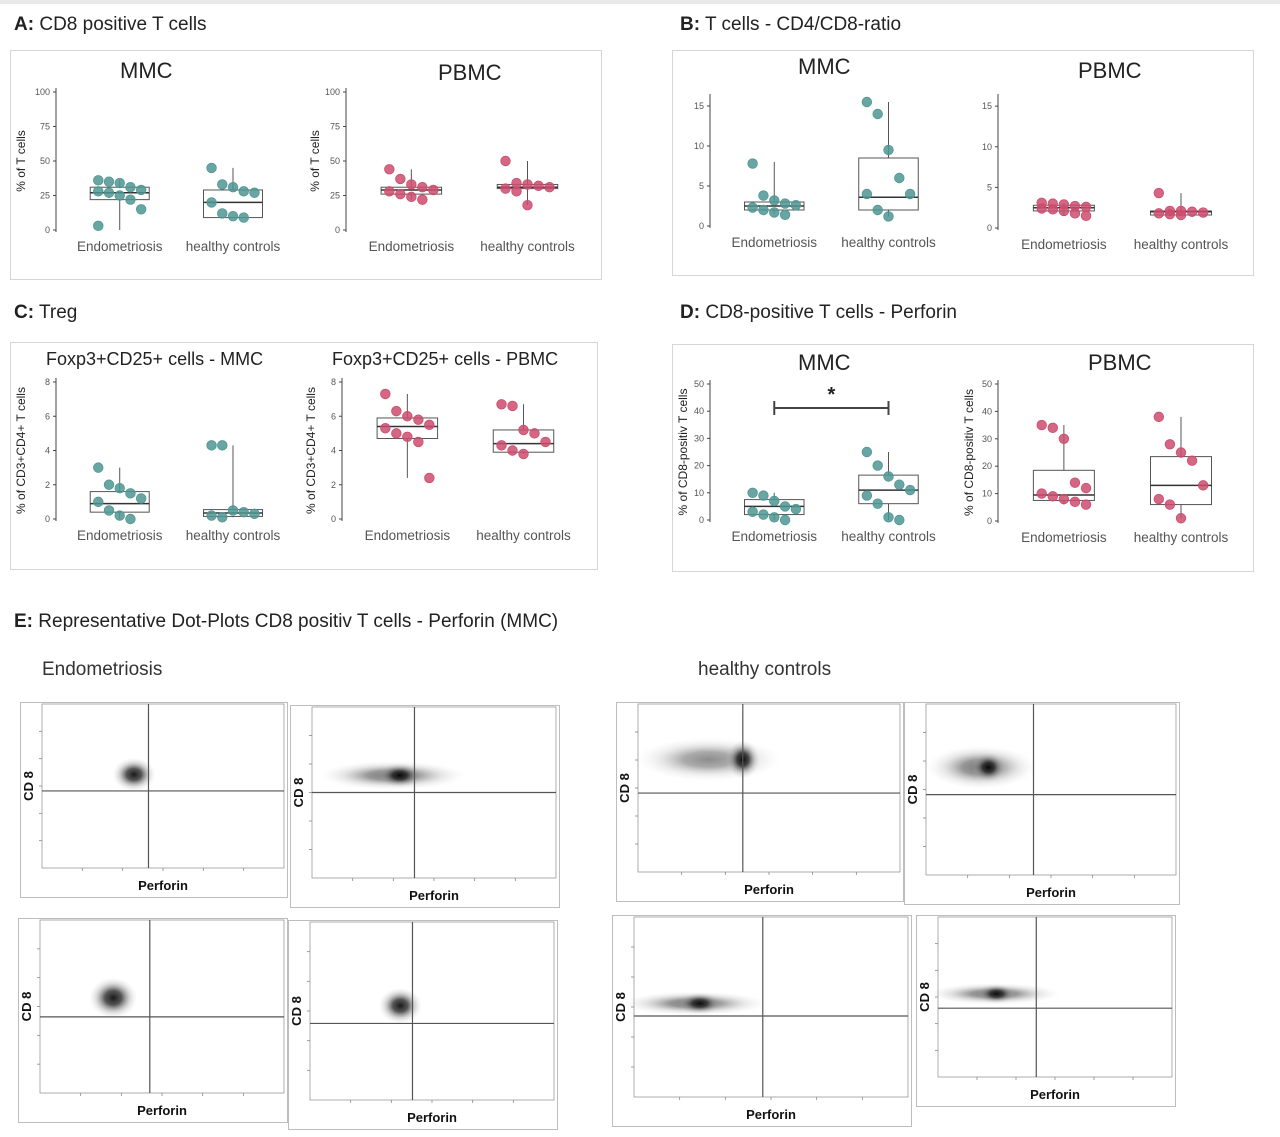 The image size is (1280, 1137). What do you see at coordinates (42, 92) in the screenshot?
I see `y-tick-label: 100` at bounding box center [42, 92].